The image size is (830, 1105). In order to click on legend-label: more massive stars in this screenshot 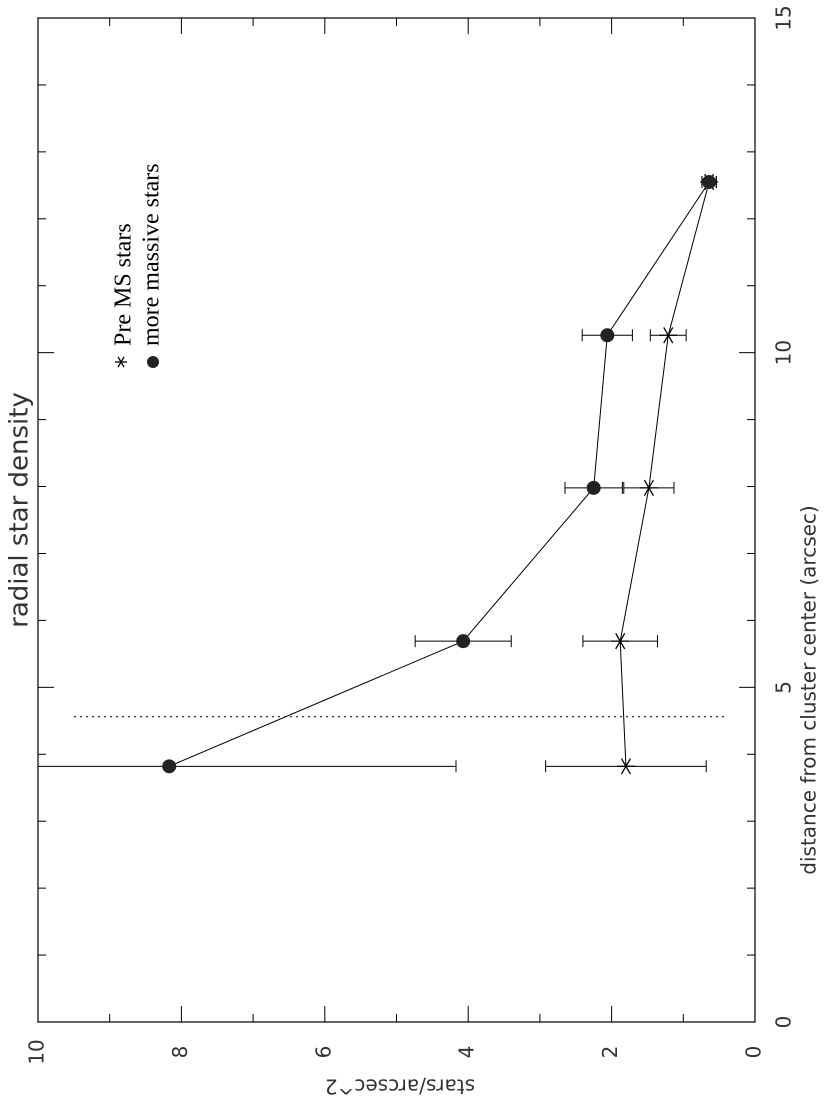, I will do `click(152, 254)`.